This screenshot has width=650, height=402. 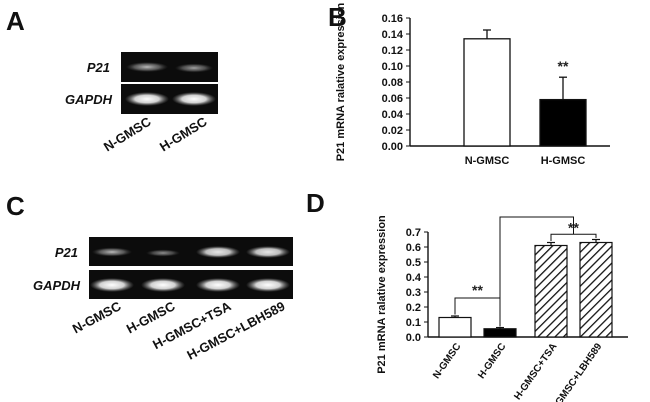 What do you see at coordinates (413, 293) in the screenshot?
I see `chart-d-tick-label: 0.3` at bounding box center [413, 293].